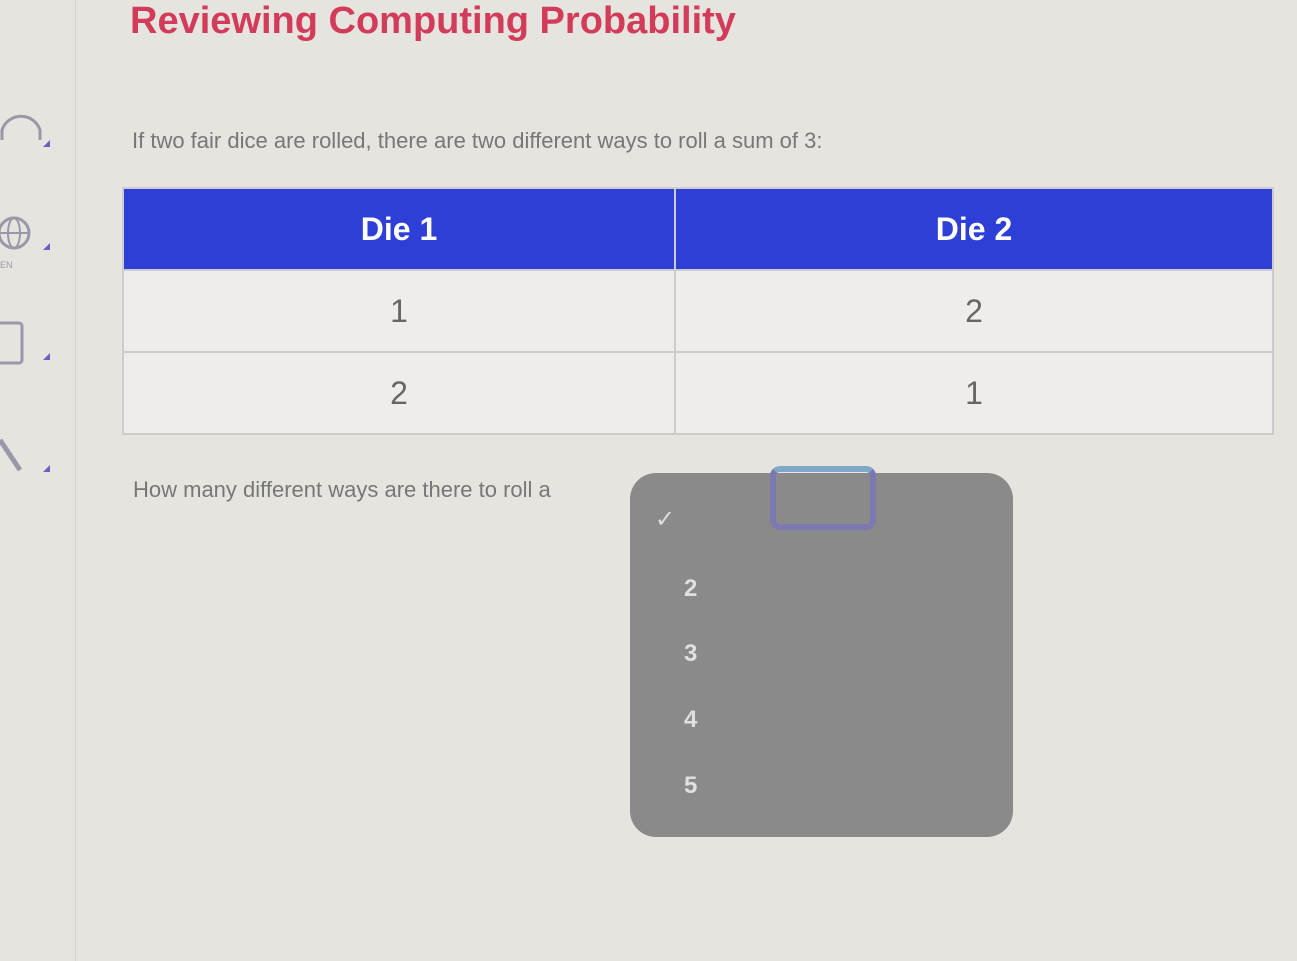 This screenshot has width=1297, height=961. What do you see at coordinates (15, 233) in the screenshot?
I see `globe-language-icon` at bounding box center [15, 233].